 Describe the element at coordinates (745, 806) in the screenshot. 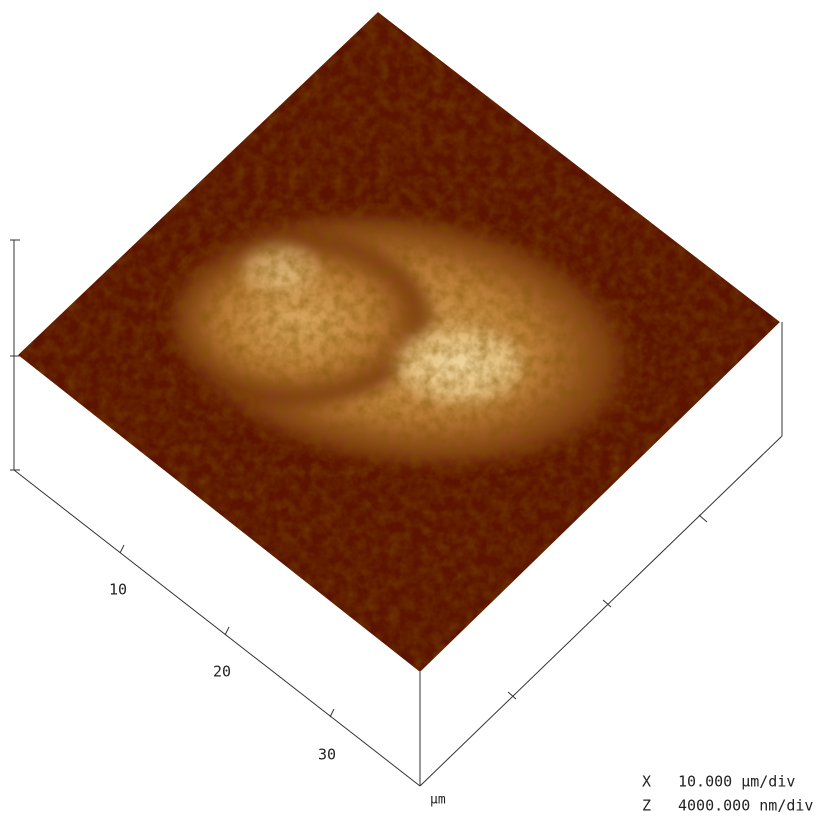

I see `scale-value: 4000.000 nm/div` at that location.